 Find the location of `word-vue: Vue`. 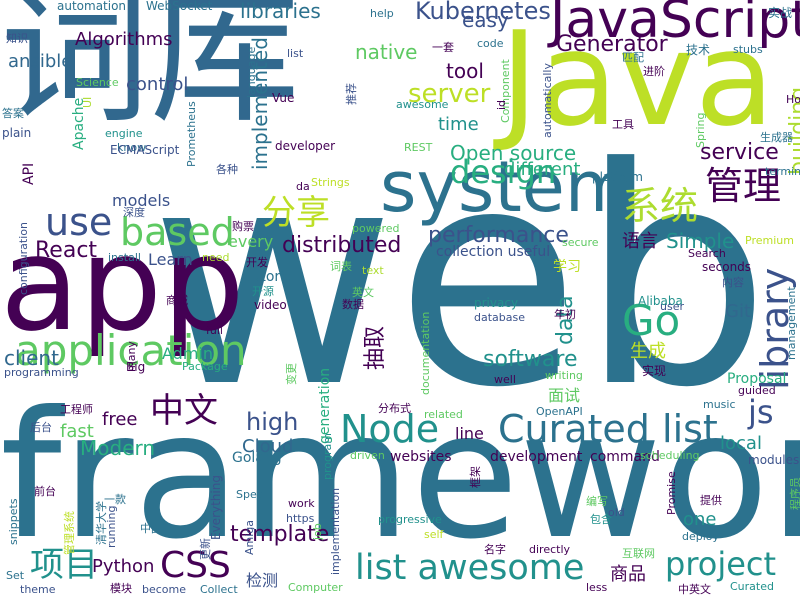

word-vue: Vue is located at coordinates (283, 97).